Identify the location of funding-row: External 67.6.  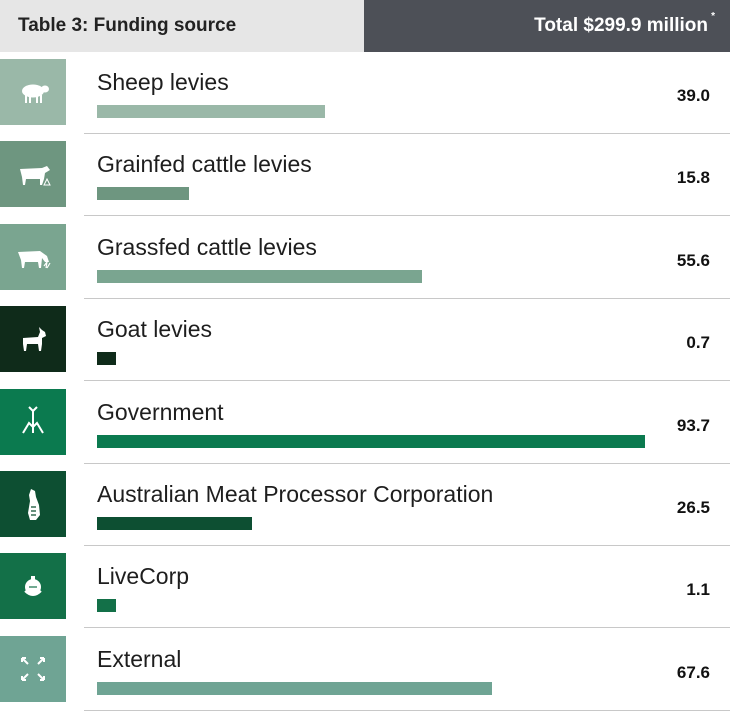
(365, 670).